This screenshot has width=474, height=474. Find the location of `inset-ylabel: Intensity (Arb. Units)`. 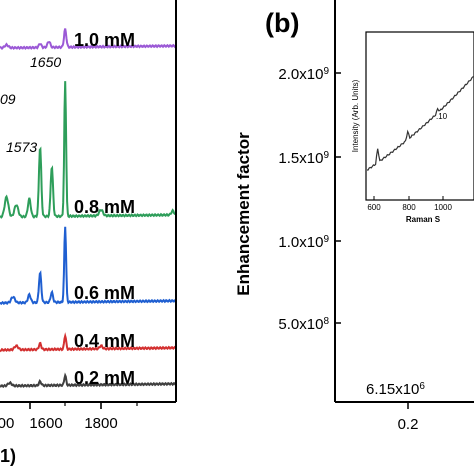

inset-ylabel: Intensity (Arb. Units) is located at coordinates (355, 115).